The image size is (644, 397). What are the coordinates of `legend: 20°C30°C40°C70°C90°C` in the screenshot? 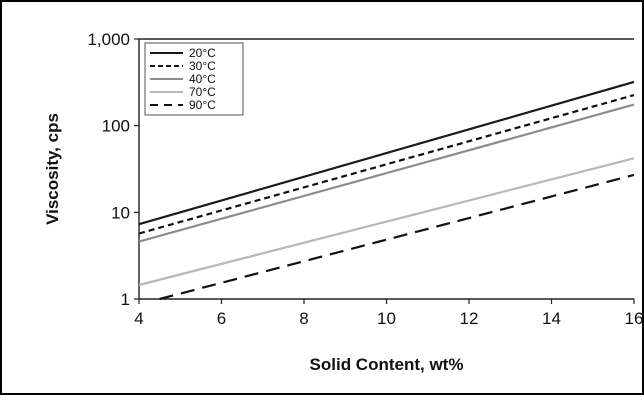 It's located at (194, 79).